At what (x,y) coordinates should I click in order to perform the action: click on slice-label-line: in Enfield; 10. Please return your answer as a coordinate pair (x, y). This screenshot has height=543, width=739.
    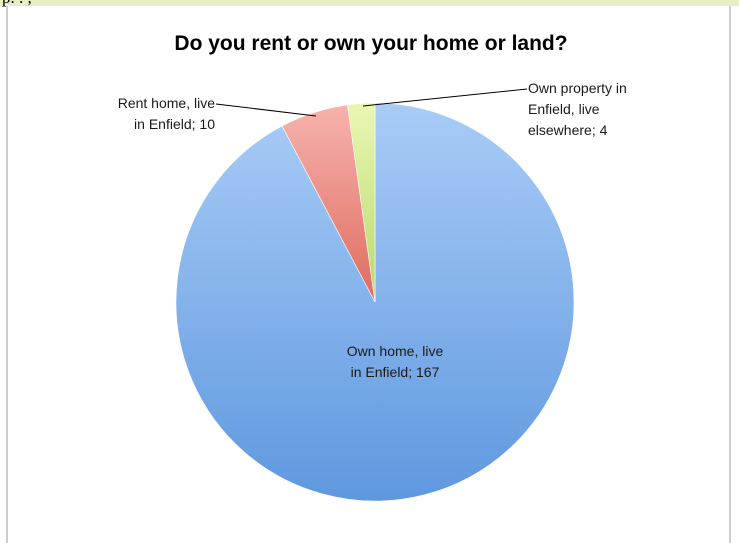
    Looking at the image, I should click on (174, 124).